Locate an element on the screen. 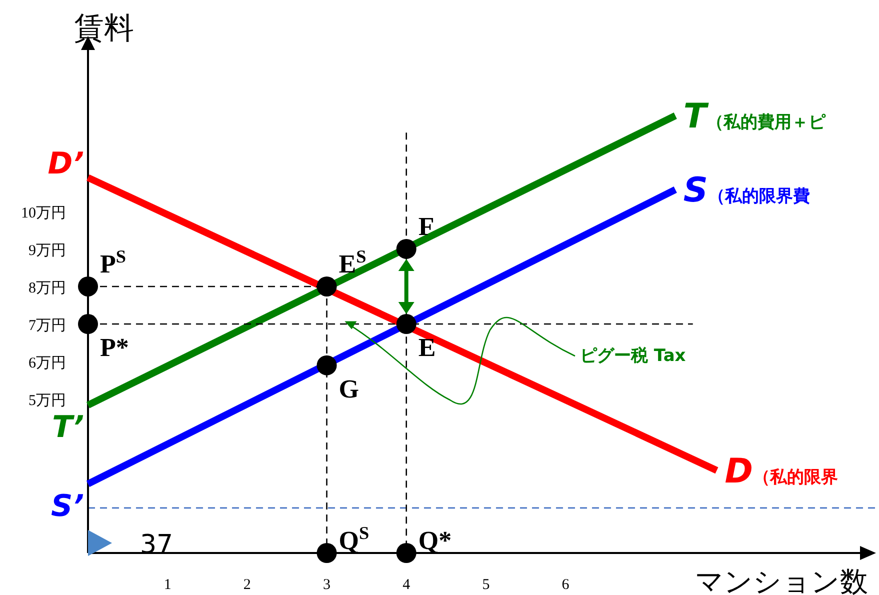 Image resolution: width=879 pixels, height=595 pixels. x-tick: 1 is located at coordinates (168, 585).